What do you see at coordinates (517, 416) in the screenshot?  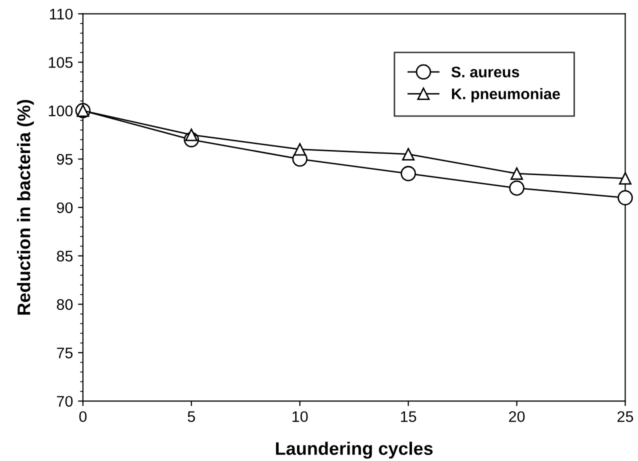 I see `x-tick-label: 20` at bounding box center [517, 416].